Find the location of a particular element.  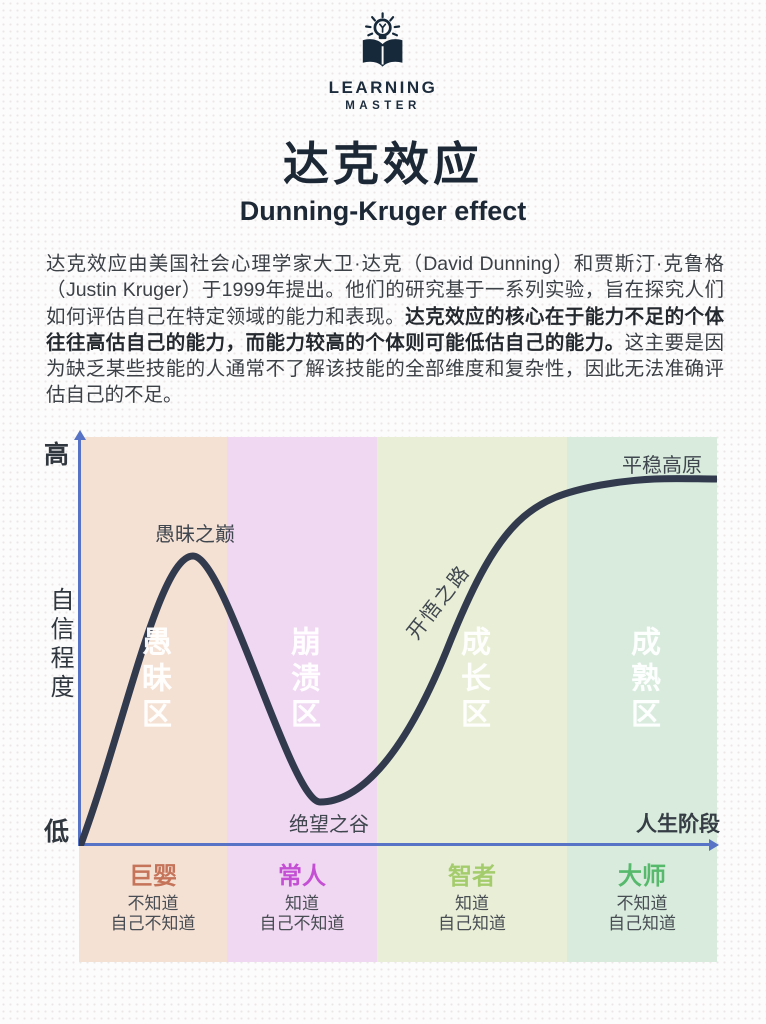

zone-label-growth: 成长区 is located at coordinates (472, 680).